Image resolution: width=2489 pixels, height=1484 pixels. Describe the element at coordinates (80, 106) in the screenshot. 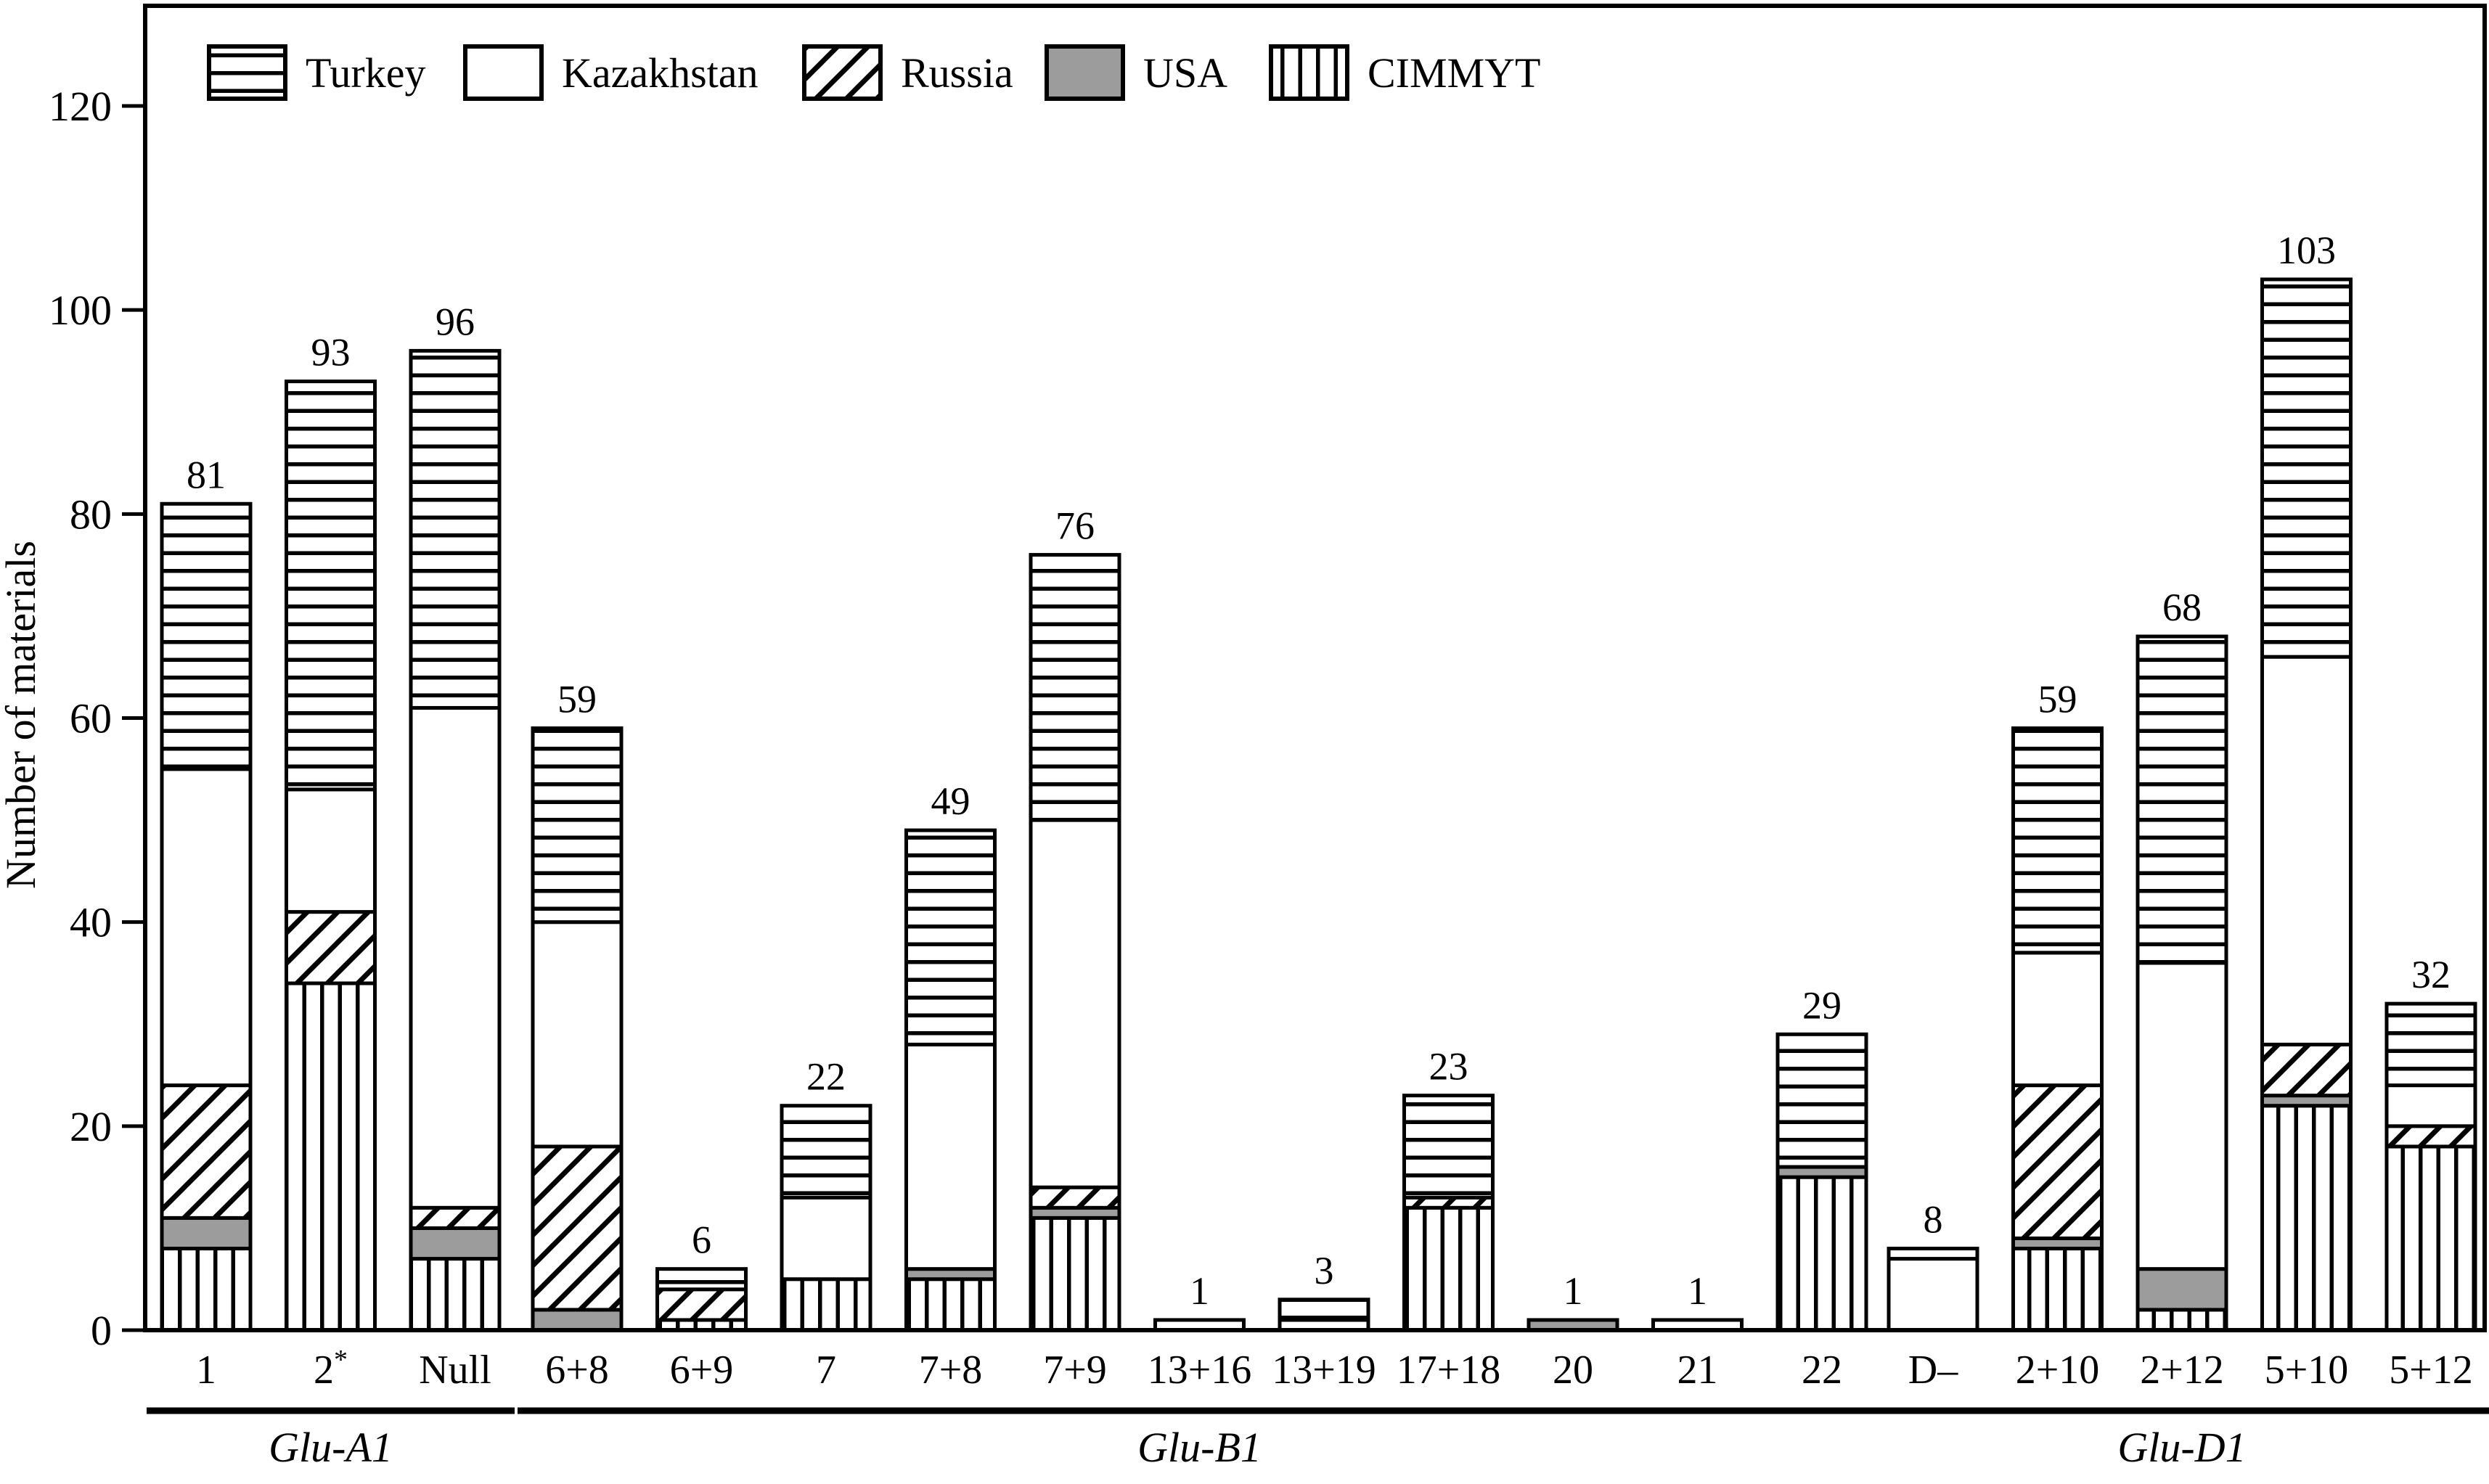

I see `y-tick-label: 120` at that location.